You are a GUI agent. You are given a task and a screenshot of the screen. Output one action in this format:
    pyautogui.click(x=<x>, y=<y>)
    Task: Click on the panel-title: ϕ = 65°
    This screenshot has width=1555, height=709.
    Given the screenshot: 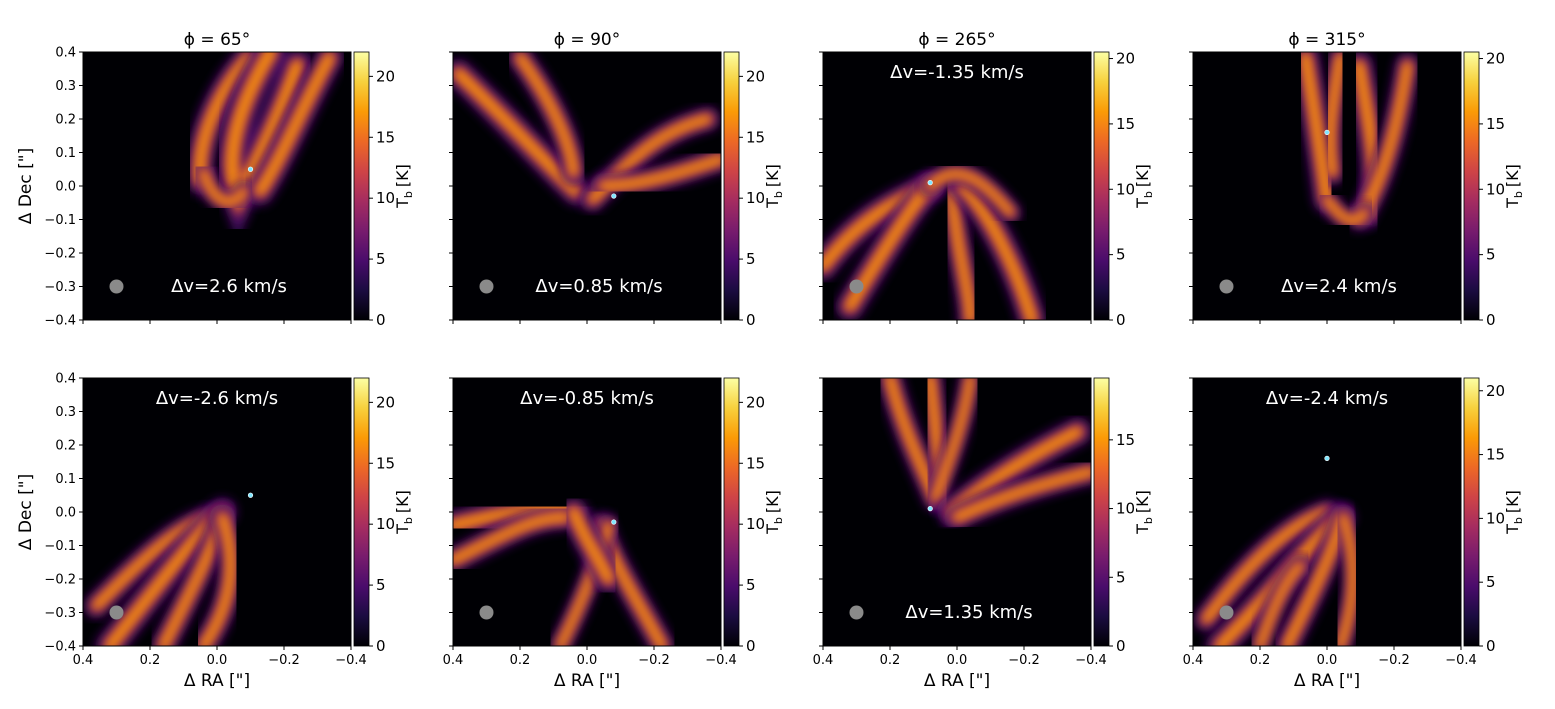 What is the action you would take?
    pyautogui.click(x=217, y=40)
    